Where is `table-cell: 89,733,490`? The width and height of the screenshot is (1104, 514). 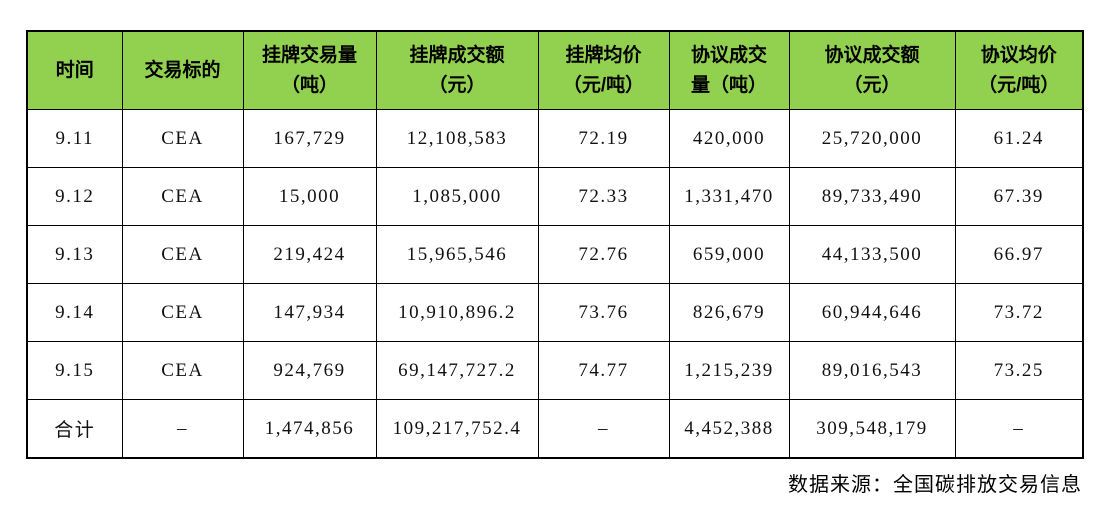 table-cell: 89,733,490 is located at coordinates (872, 196).